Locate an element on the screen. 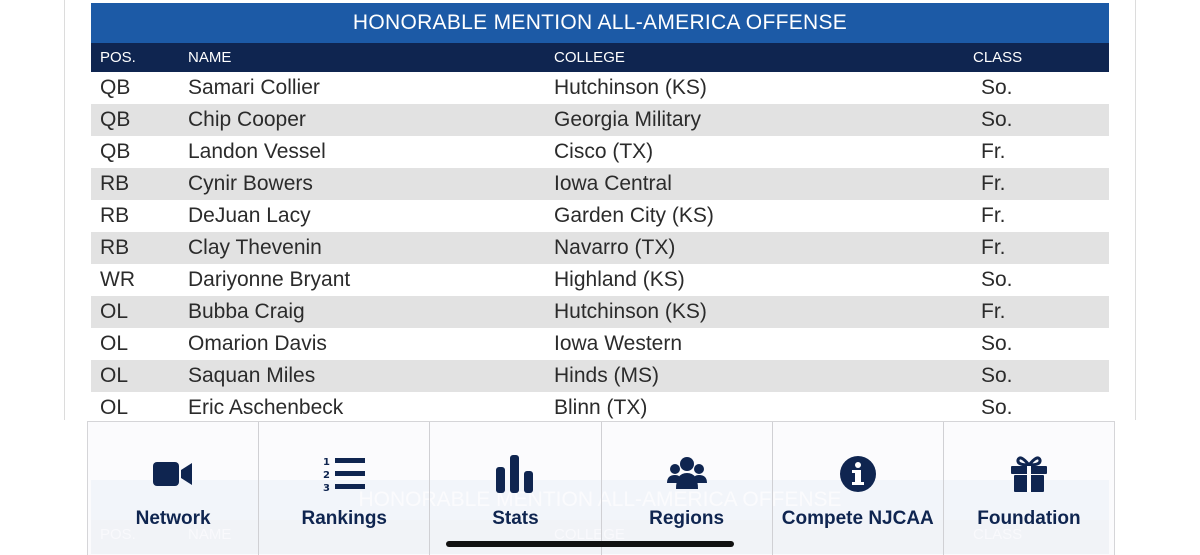 This screenshot has width=1200, height=555. table-row: RB Clay Thevenin Navarro (TX) Fr. is located at coordinates (600, 248).